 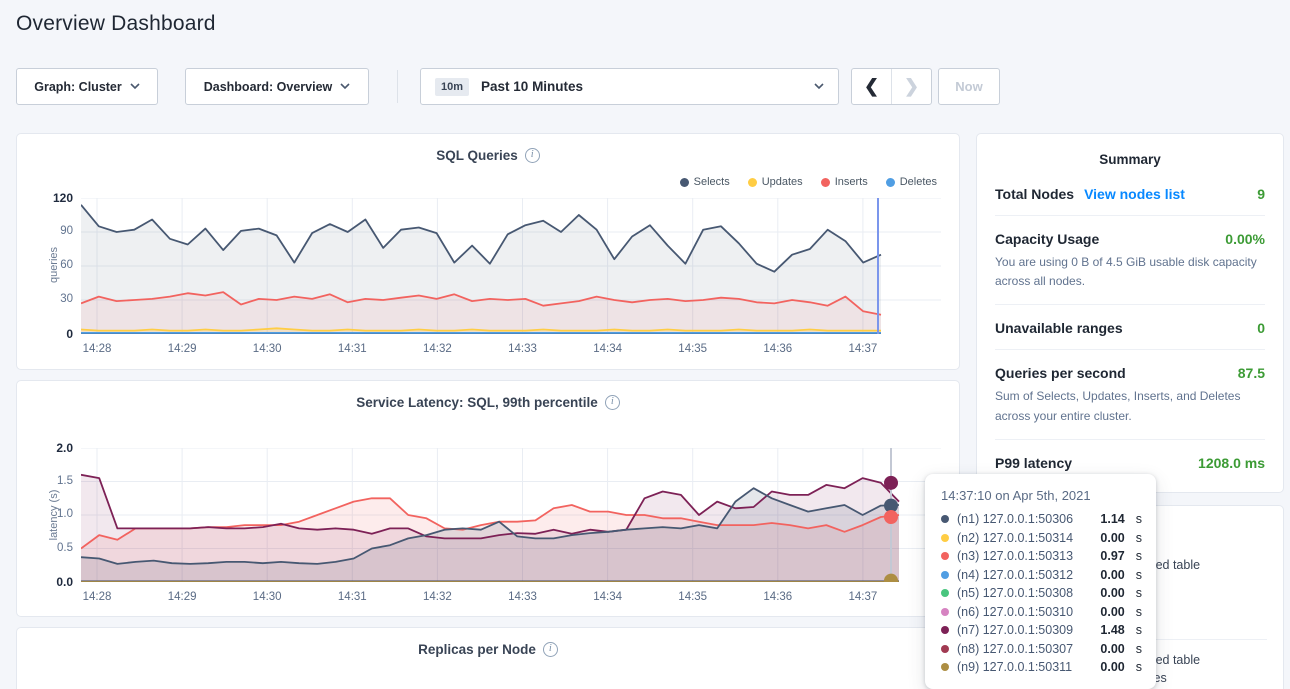 I want to click on summary-row-unavailable-ranges: Unavailable ranges 0, so click(x=1130, y=328).